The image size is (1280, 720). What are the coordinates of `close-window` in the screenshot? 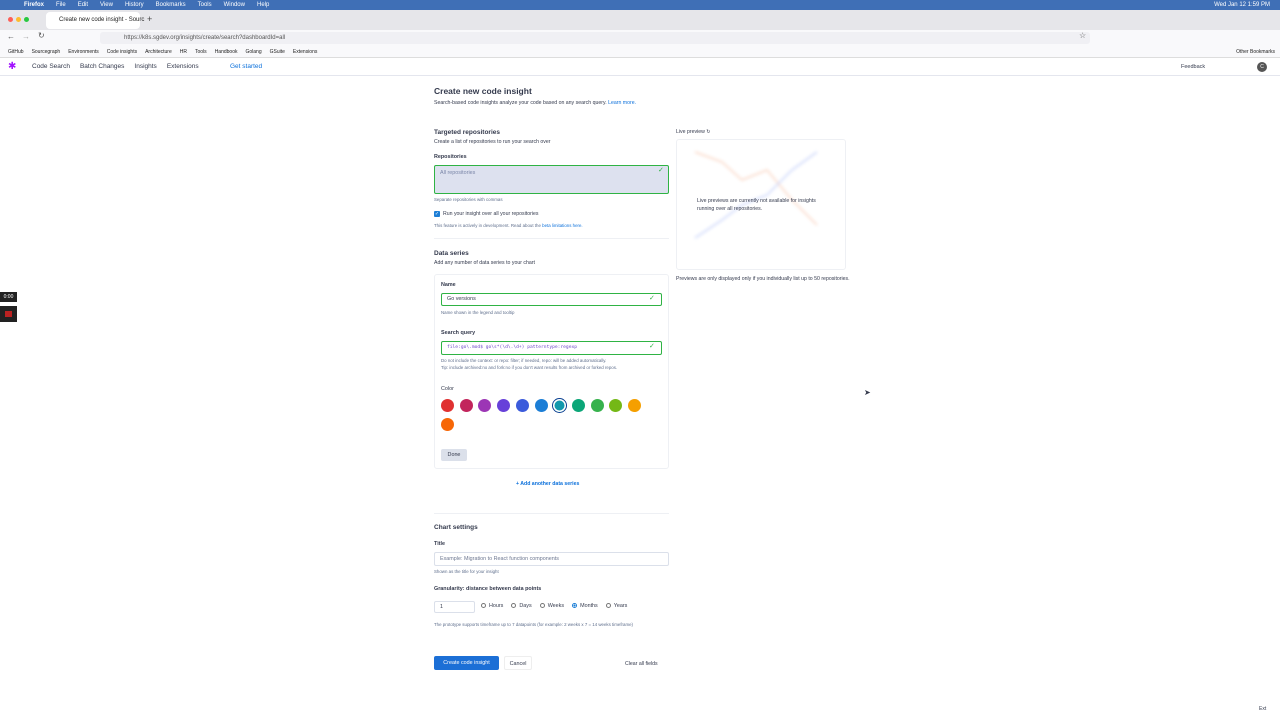 It's located at (10, 19).